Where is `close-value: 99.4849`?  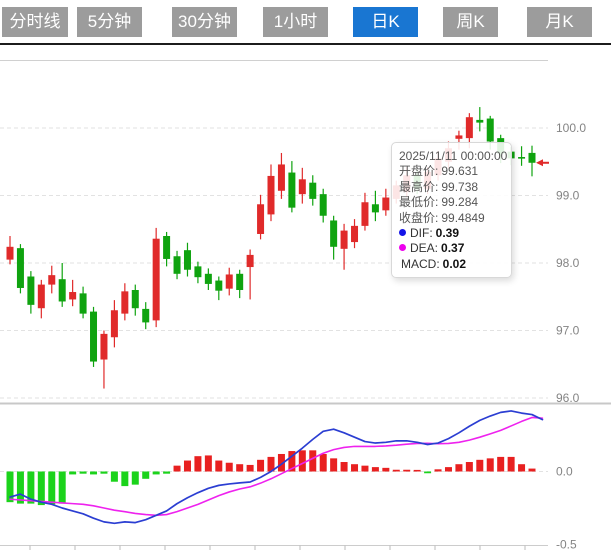
close-value: 99.4849 is located at coordinates (463, 217).